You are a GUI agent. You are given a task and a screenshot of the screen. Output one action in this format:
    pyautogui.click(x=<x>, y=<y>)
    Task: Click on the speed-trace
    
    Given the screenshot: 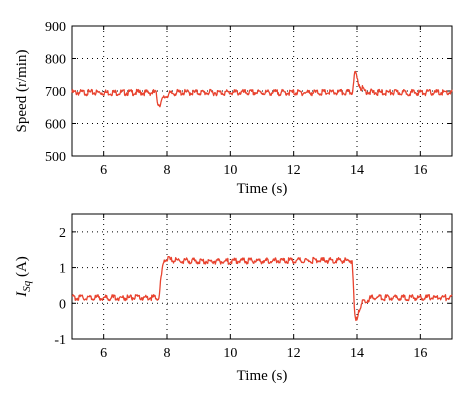 What is the action you would take?
    pyautogui.click(x=262, y=89)
    